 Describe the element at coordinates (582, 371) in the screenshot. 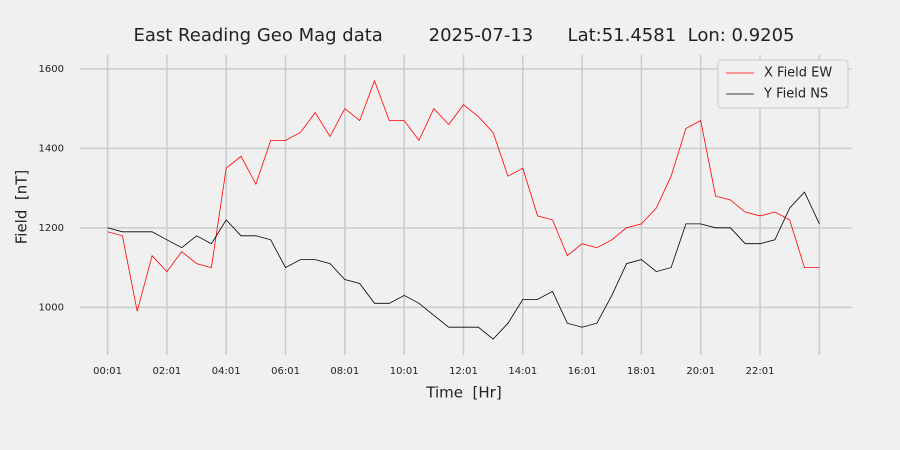

I see `x-tick-label: 16:01` at that location.